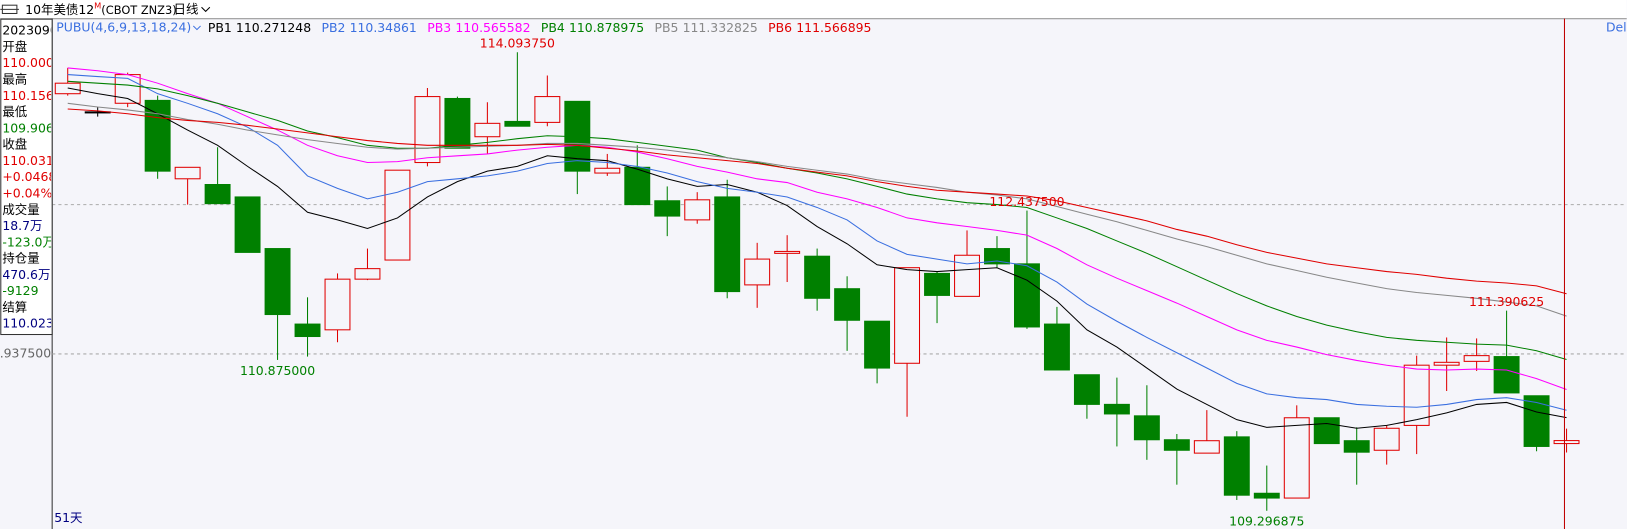  I want to click on legend-value: 110.565582, so click(492, 27).